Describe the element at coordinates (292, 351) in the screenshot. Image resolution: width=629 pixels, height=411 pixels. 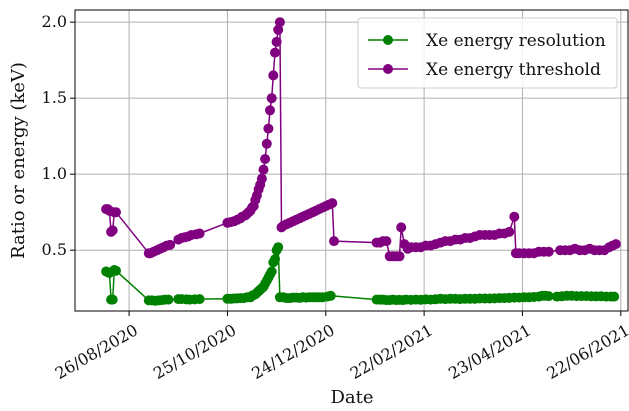
I see `x-tick-label: 24/12/2020` at that location.